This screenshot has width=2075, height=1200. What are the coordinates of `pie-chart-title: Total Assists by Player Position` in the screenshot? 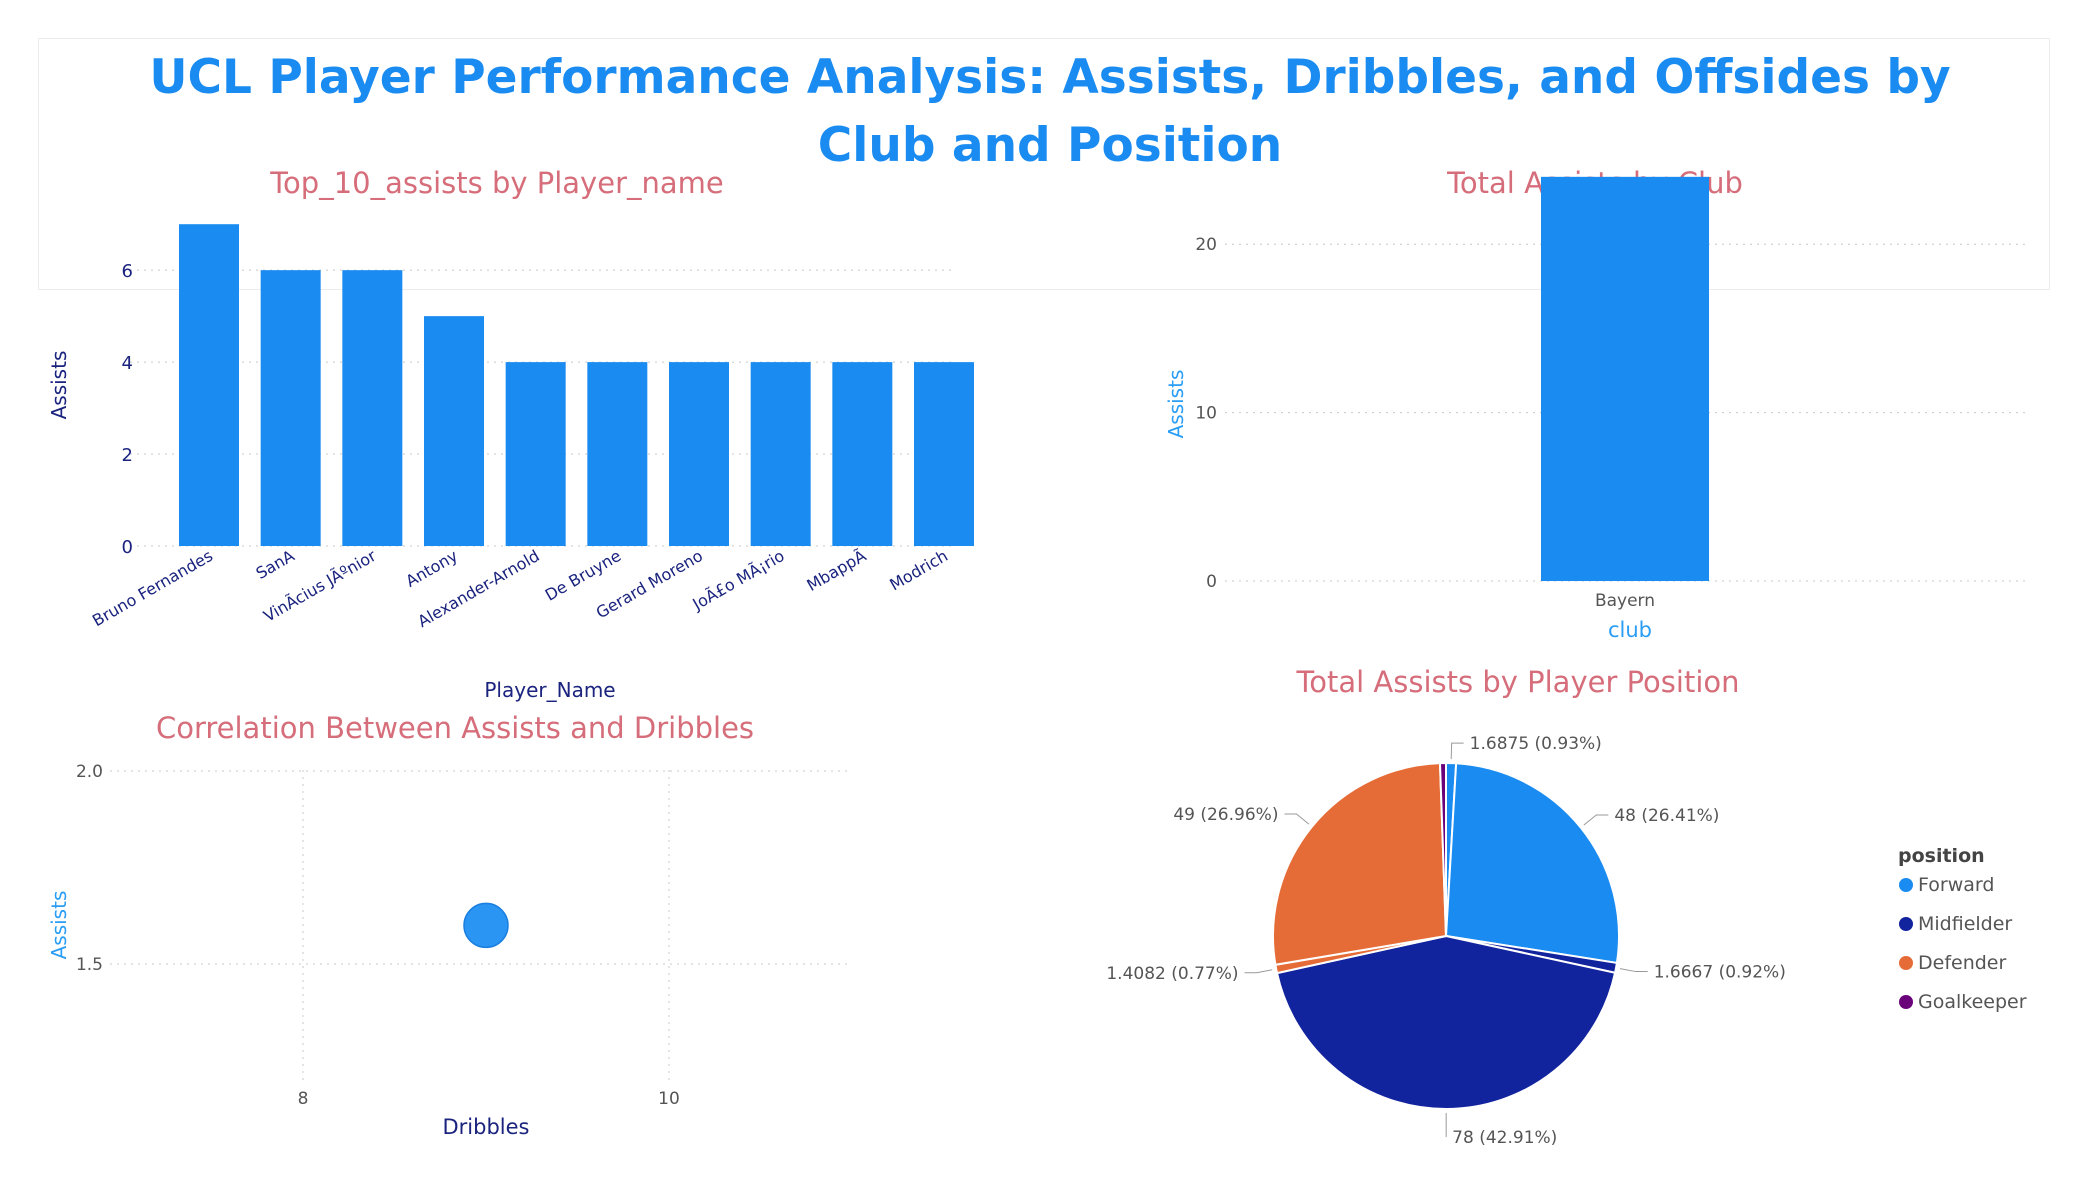 It's located at (1518, 682).